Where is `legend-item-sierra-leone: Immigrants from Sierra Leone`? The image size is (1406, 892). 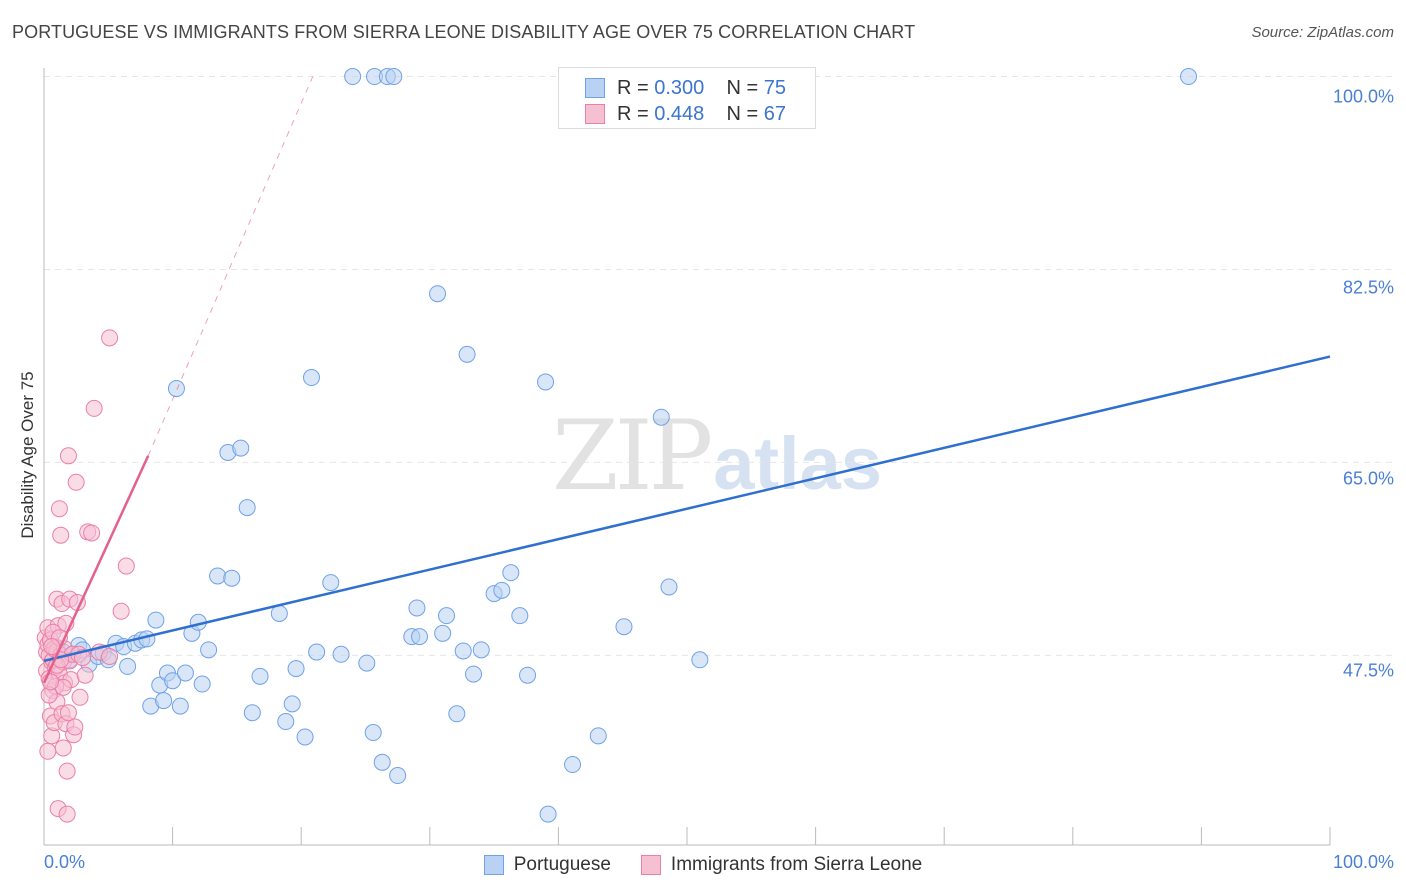
legend-item-sierra-leone: Immigrants from Sierra Leone is located at coordinates (781, 865).